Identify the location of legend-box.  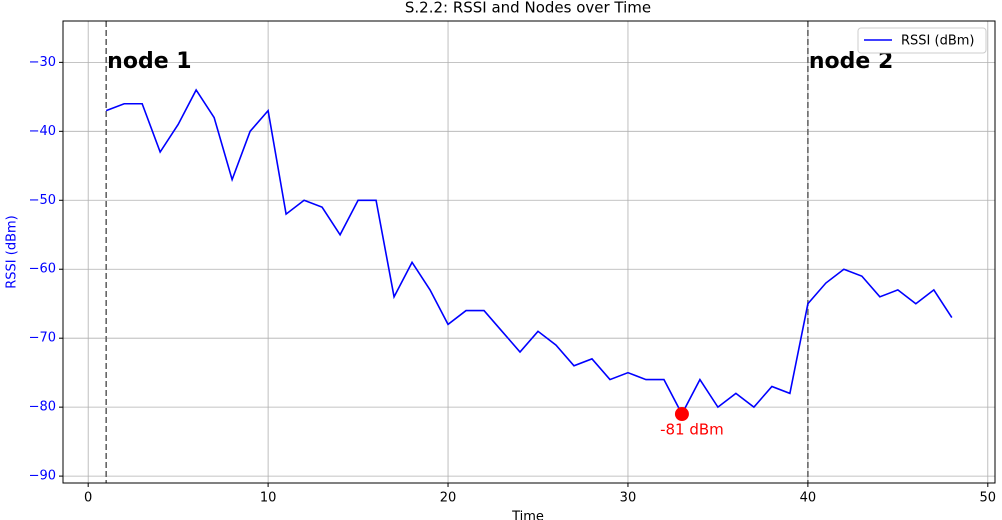
(922, 40).